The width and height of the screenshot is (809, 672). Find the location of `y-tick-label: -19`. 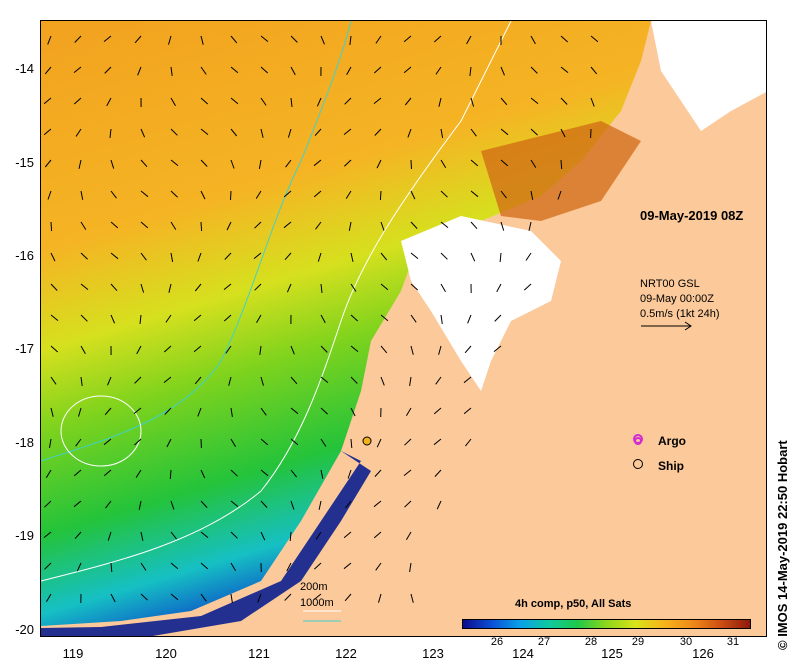

y-tick-label: -19 is located at coordinates (24, 535).